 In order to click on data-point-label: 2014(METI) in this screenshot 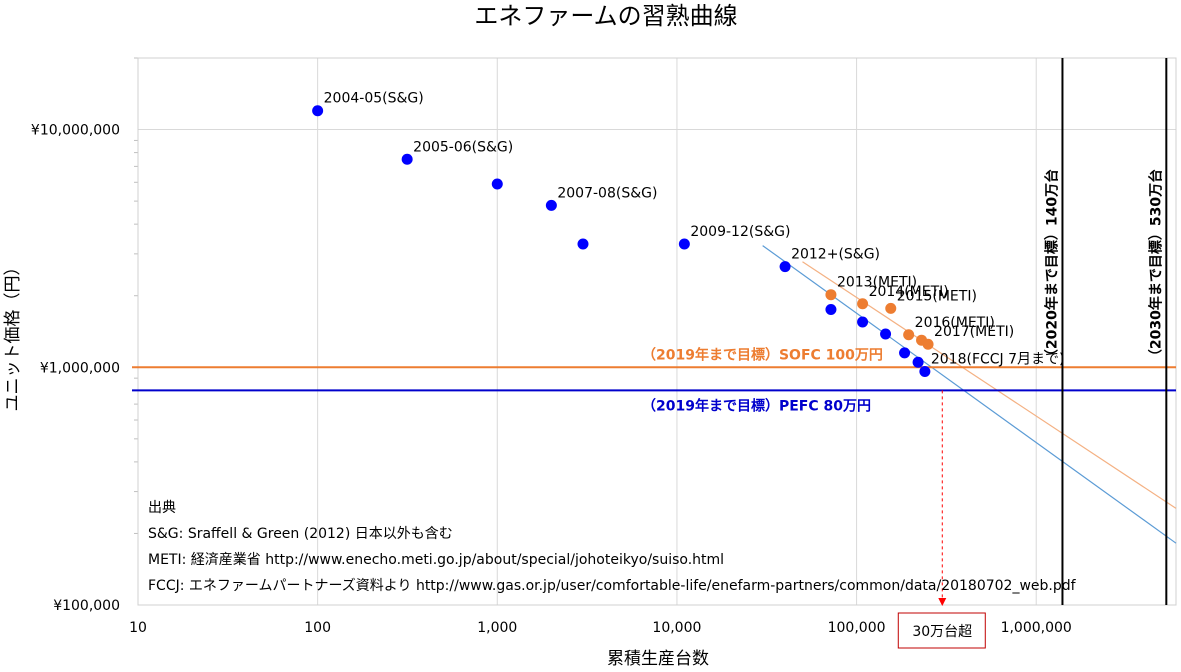, I will do `click(909, 292)`.